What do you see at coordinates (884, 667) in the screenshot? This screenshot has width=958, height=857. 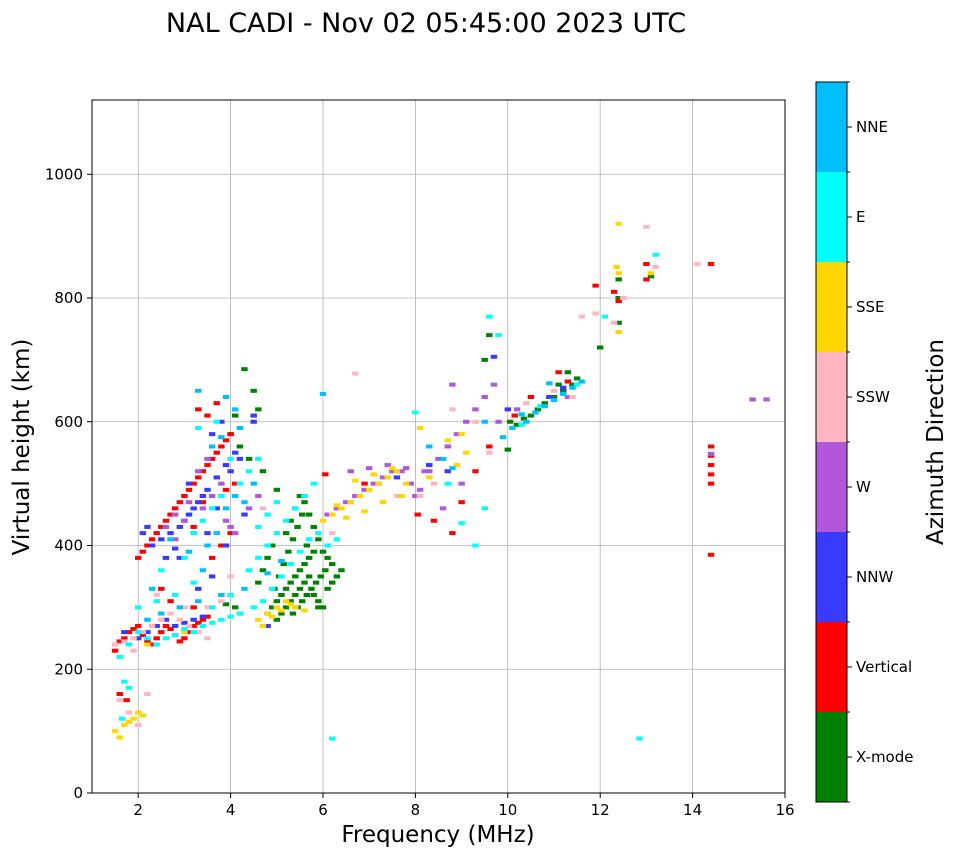 I see `colorbar-label-vertical: Vertical` at bounding box center [884, 667].